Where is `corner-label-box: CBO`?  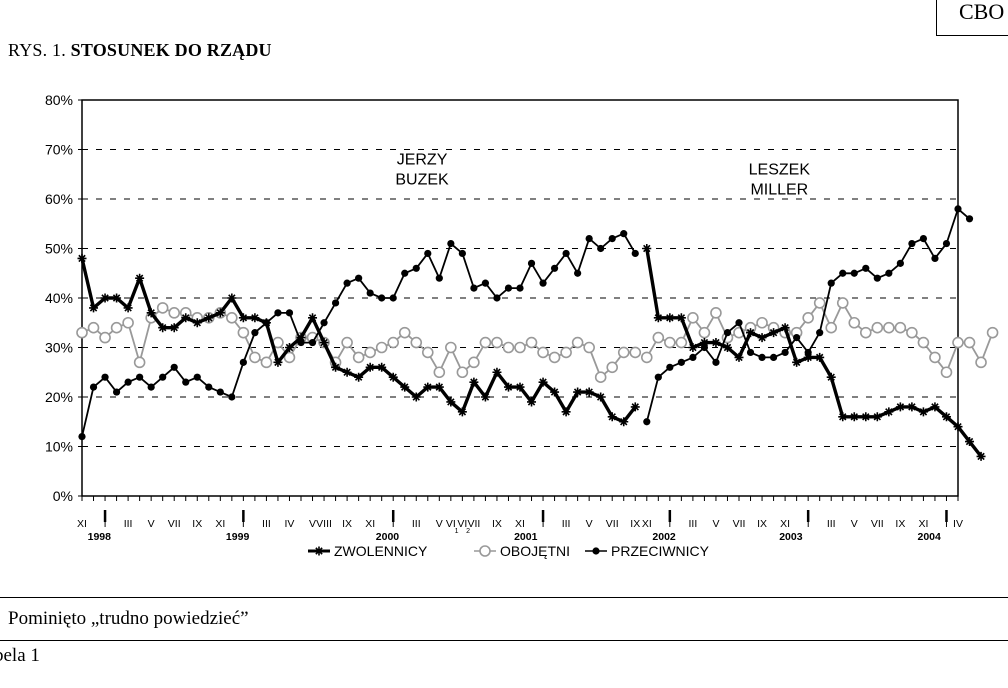
corner-label-box: CBO is located at coordinates (972, 18).